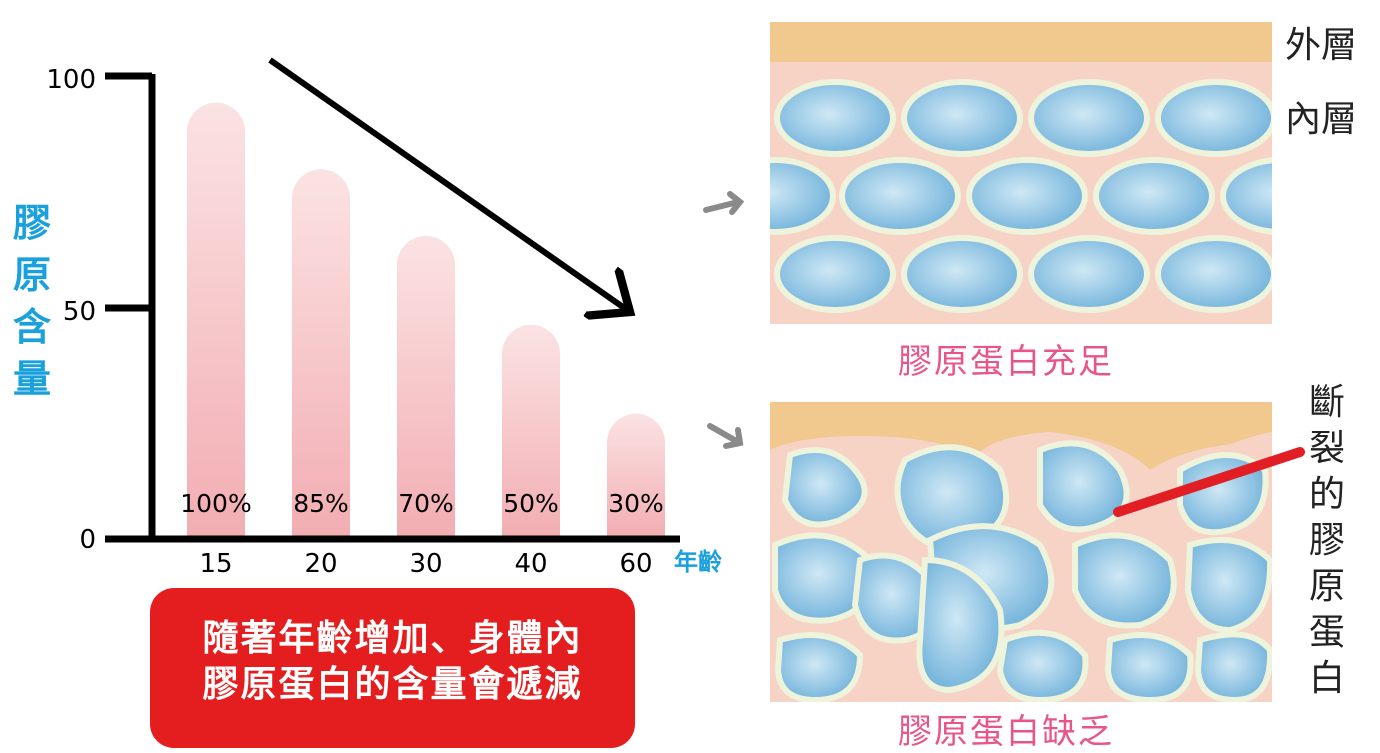 The height and width of the screenshot is (753, 1380). Describe the element at coordinates (1006, 732) in the screenshot. I see `damaged-caption: 膠原蛋白缺乏` at that location.